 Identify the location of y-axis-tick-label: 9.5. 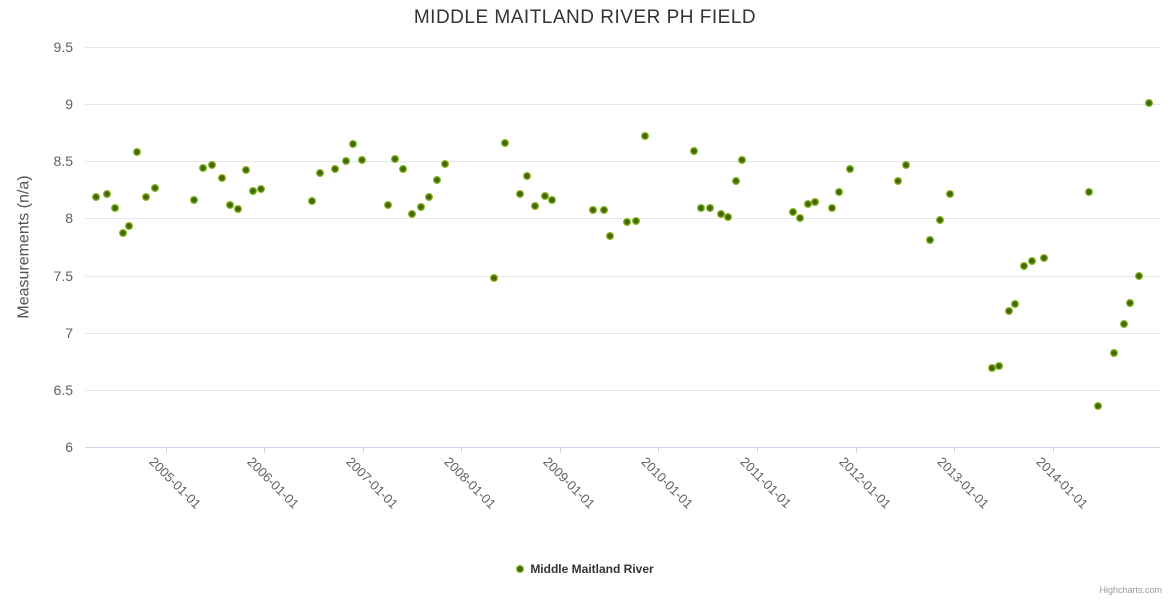
(63, 47).